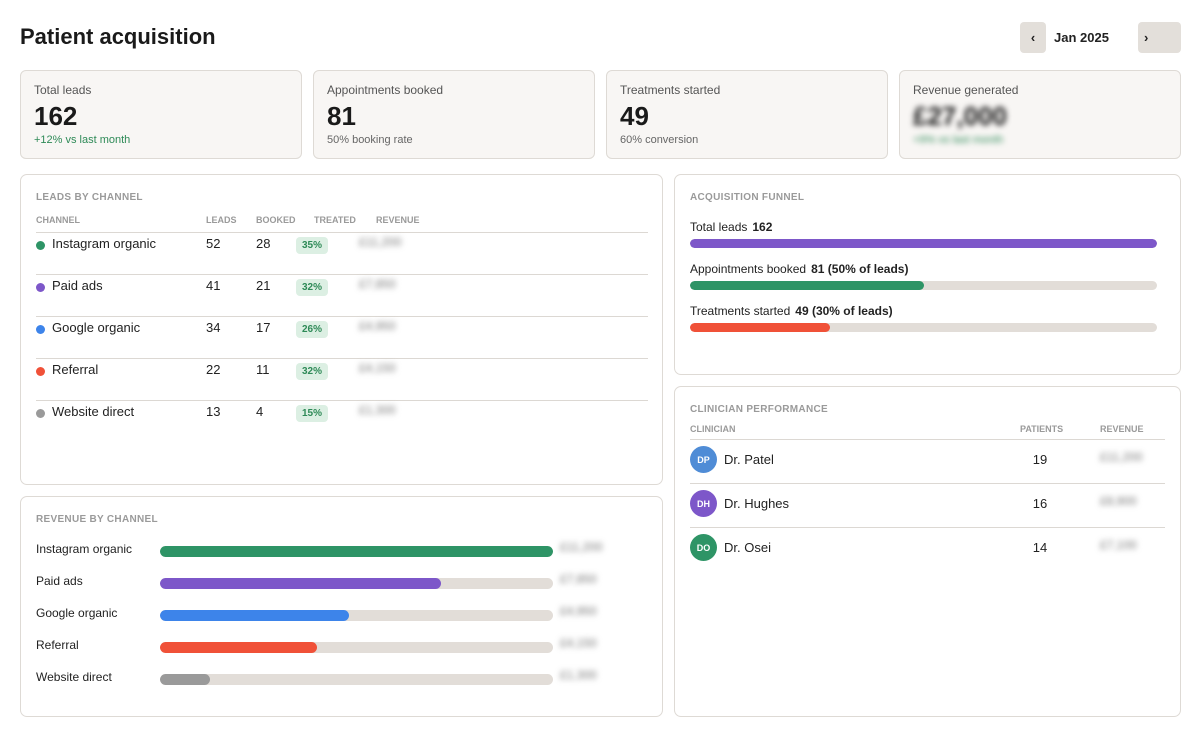 The image size is (1200, 735). Describe the element at coordinates (923, 234) in the screenshot. I see `funnel-row: Total leads 162` at that location.